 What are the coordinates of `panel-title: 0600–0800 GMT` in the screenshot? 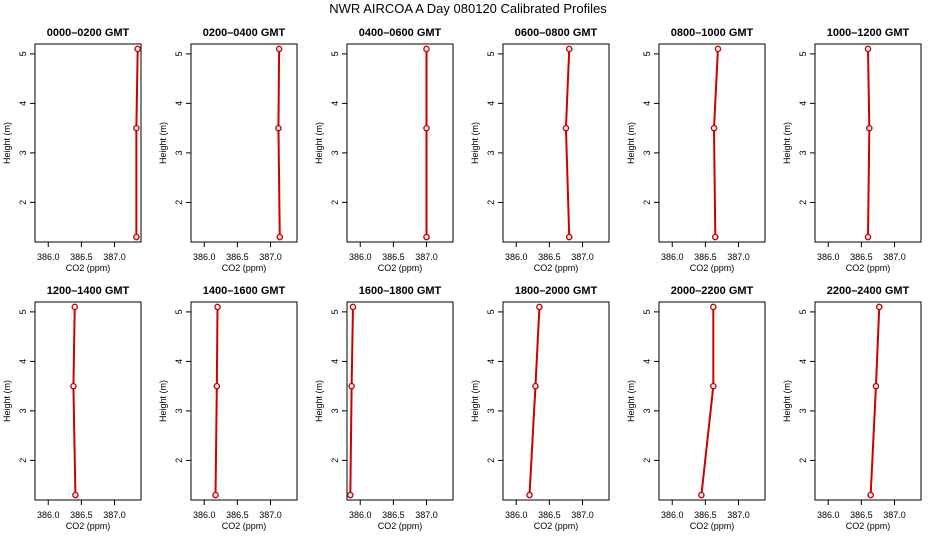 It's located at (556, 33).